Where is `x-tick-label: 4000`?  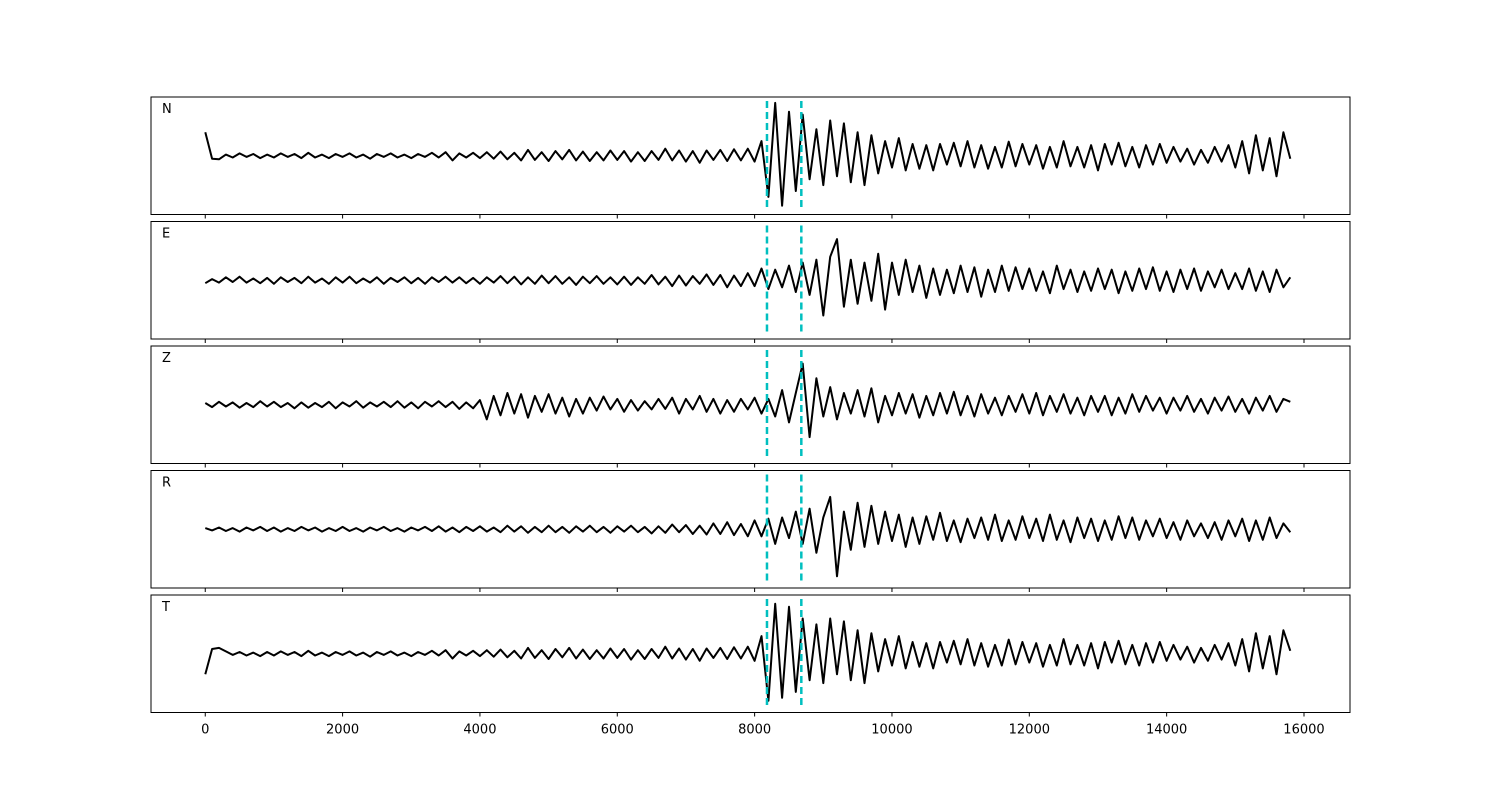
x-tick-label: 4000 is located at coordinates (479, 730).